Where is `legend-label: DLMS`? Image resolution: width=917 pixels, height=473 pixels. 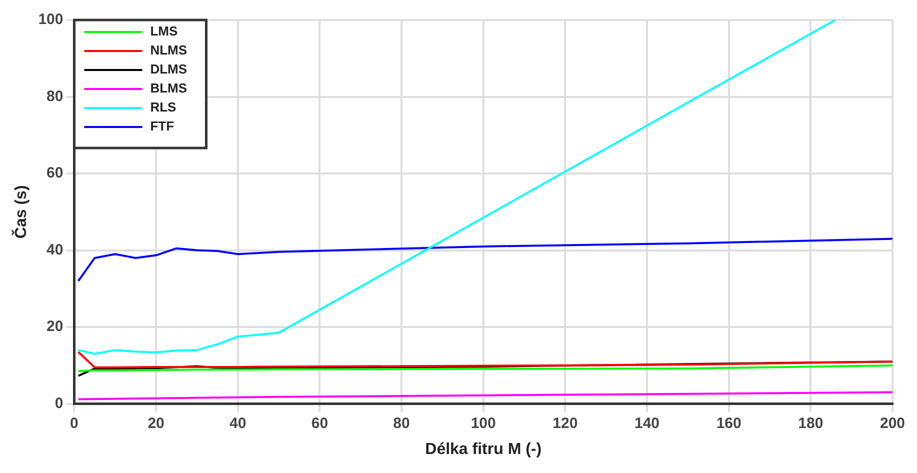 legend-label: DLMS is located at coordinates (169, 69).